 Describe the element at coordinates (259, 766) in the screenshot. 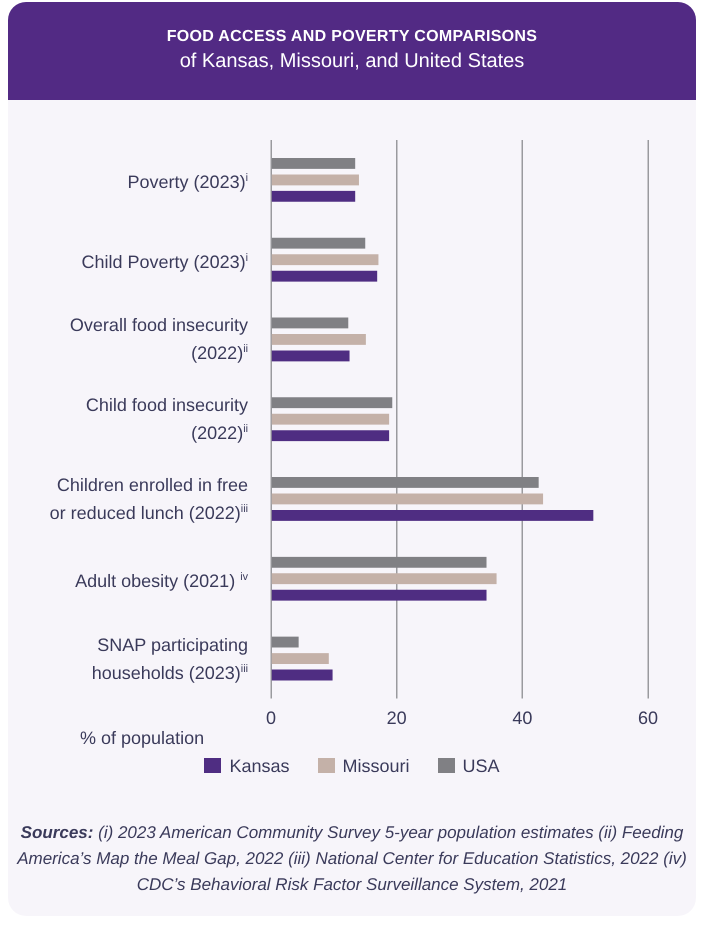

I see `legend-label: Kansas` at that location.